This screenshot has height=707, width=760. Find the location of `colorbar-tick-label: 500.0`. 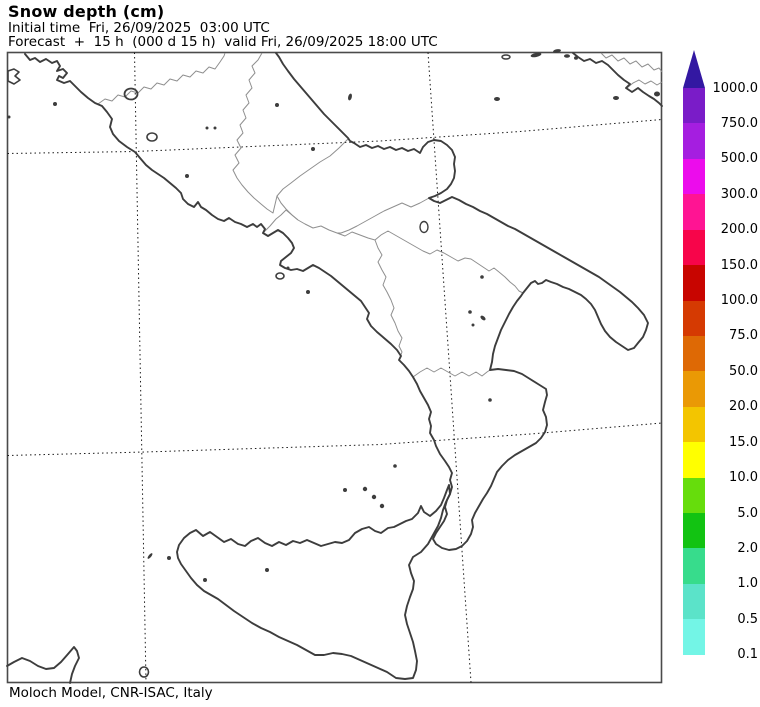

colorbar-tick-label: 500.0 is located at coordinates (739, 159).